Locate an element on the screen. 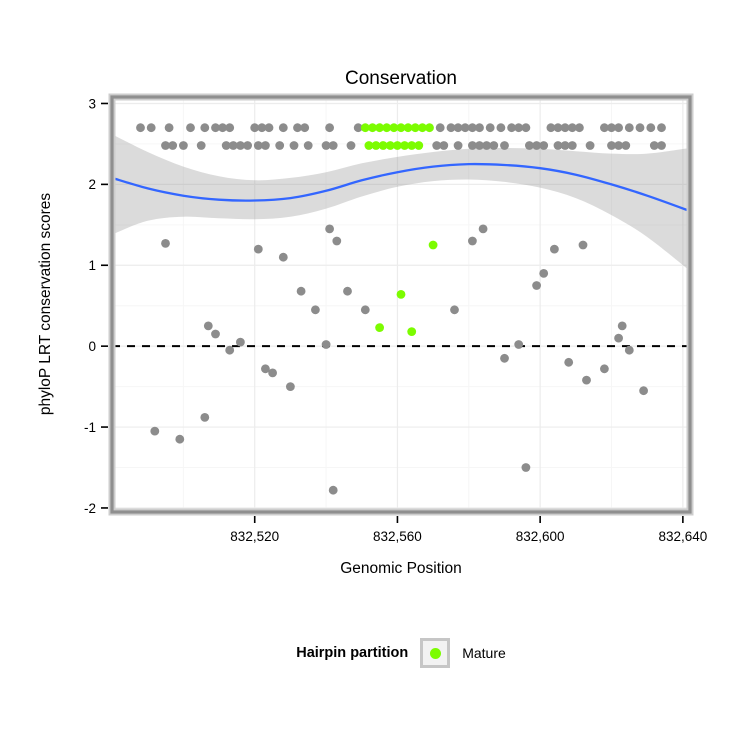  y-axis-label: phyloP LRT conservation scores is located at coordinates (45, 304).